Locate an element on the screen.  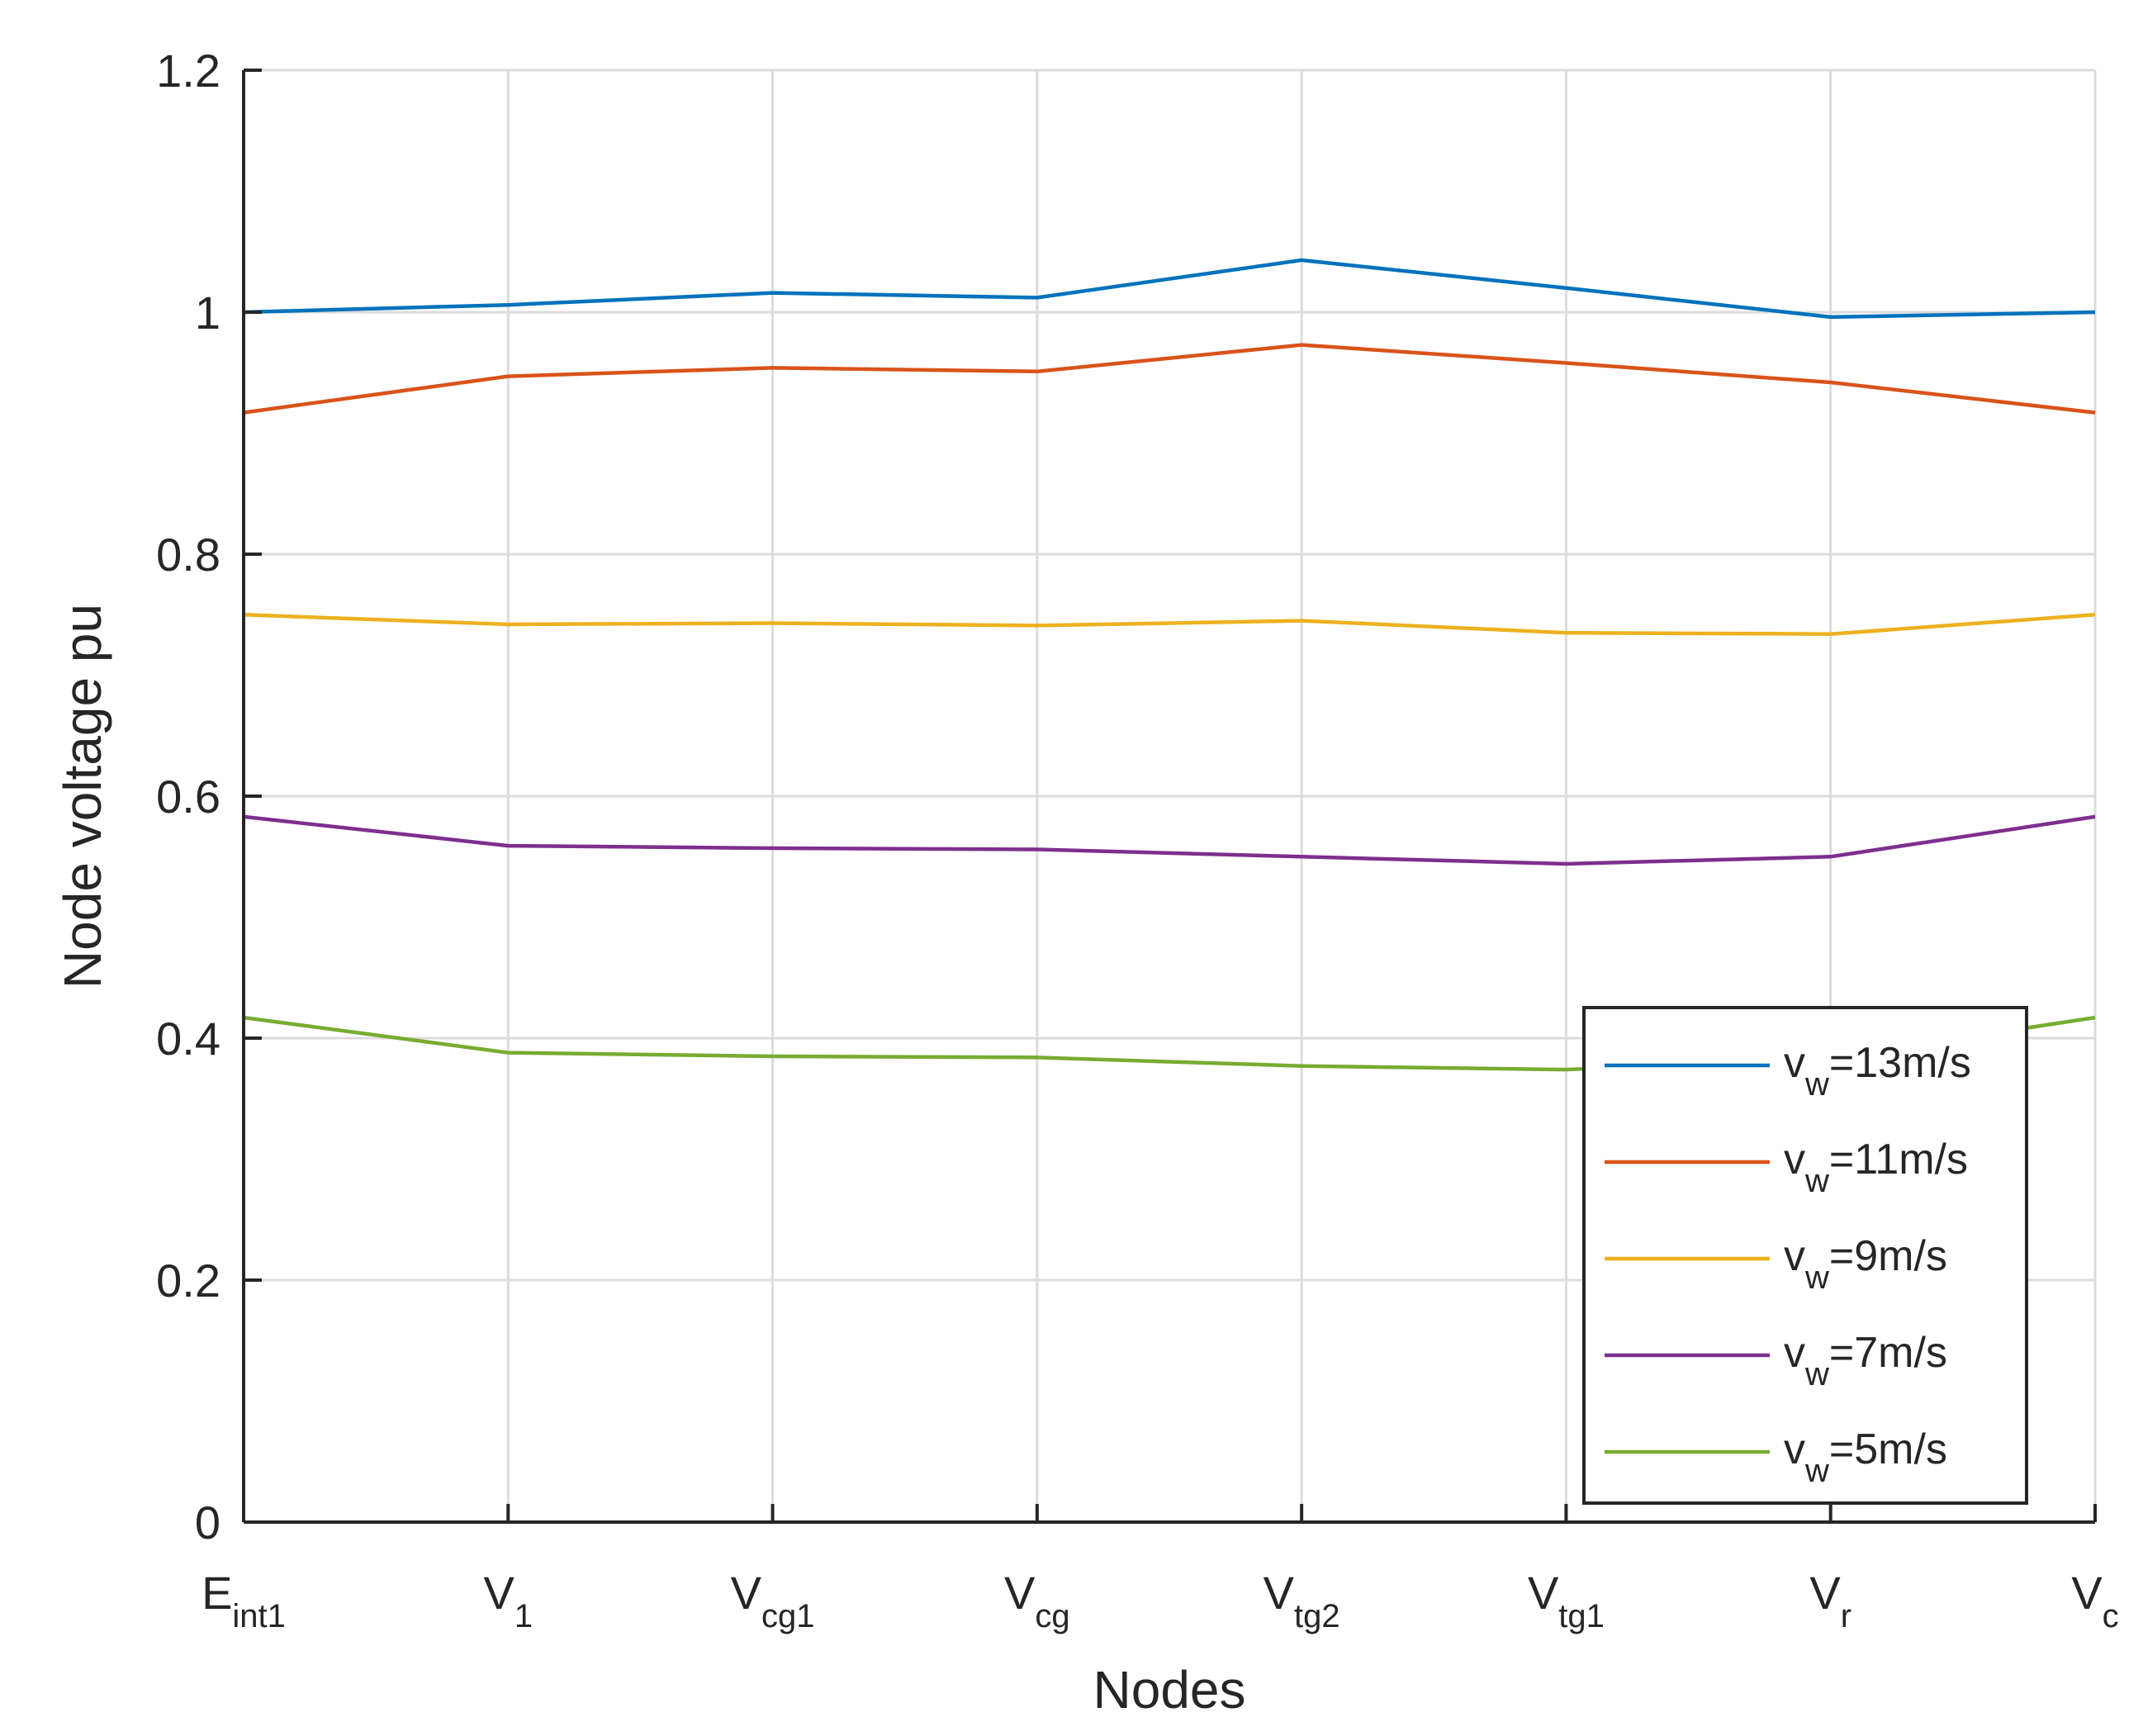
legend-label-4: vw=5m/s is located at coordinates (1865, 1457).